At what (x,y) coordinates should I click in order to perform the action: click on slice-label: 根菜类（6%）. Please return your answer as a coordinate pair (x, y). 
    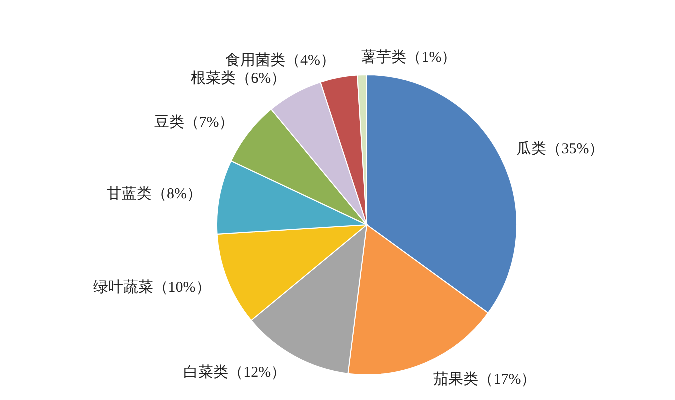
    Looking at the image, I should click on (238, 78).